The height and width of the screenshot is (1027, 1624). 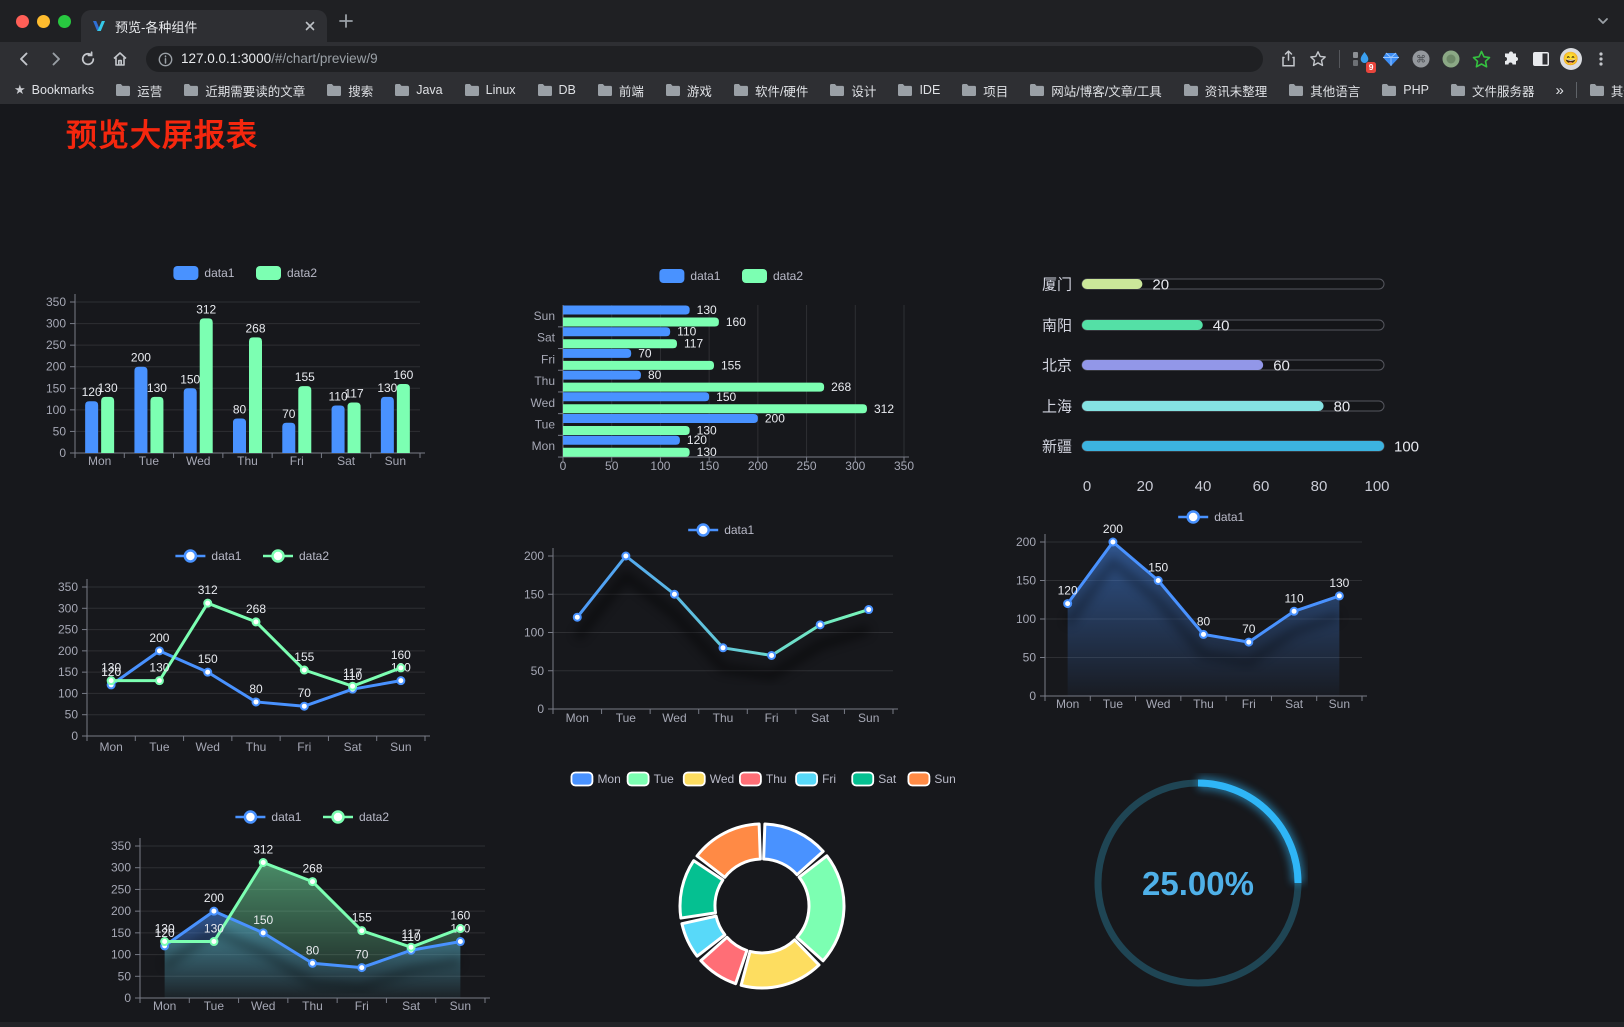 I want to click on side-panel-button, so click(x=1541, y=59).